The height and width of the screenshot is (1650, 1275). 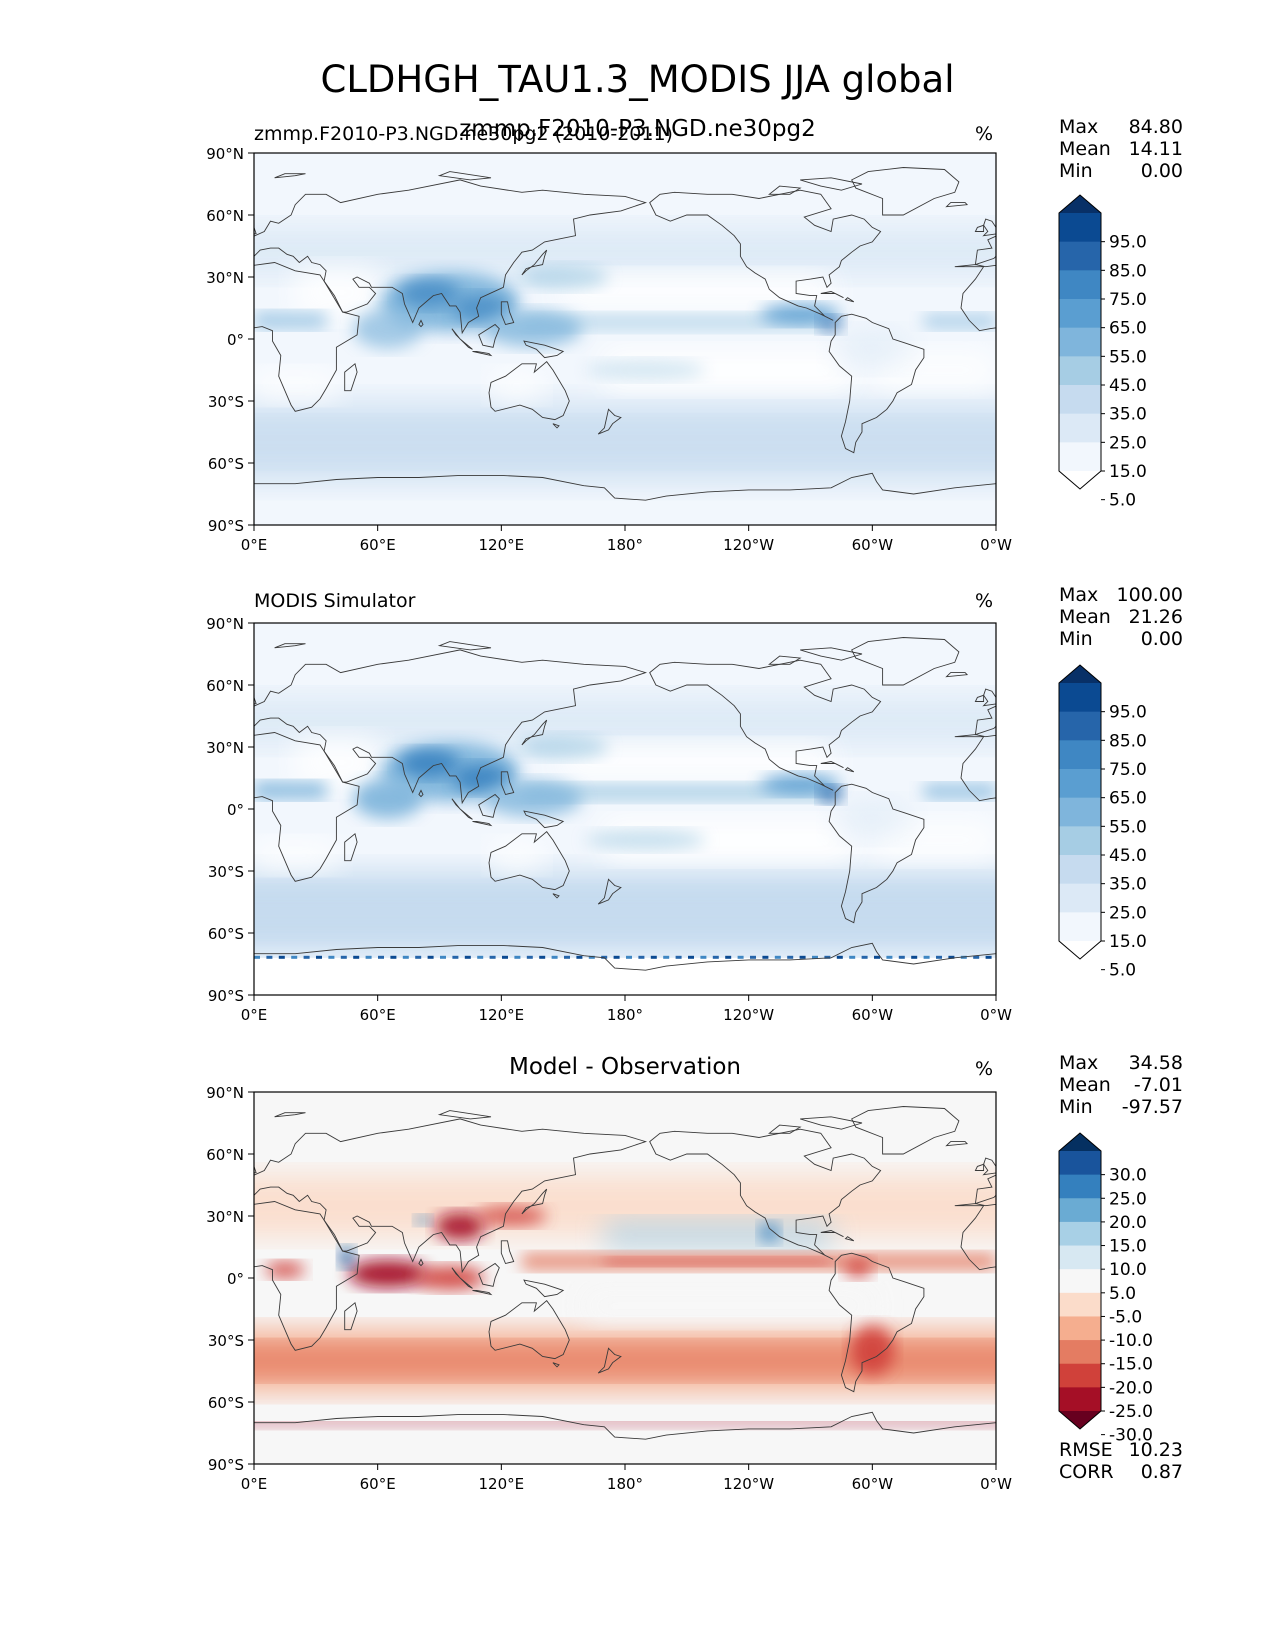 What do you see at coordinates (718, 1235) in the screenshot?
I see `np-positive` at bounding box center [718, 1235].